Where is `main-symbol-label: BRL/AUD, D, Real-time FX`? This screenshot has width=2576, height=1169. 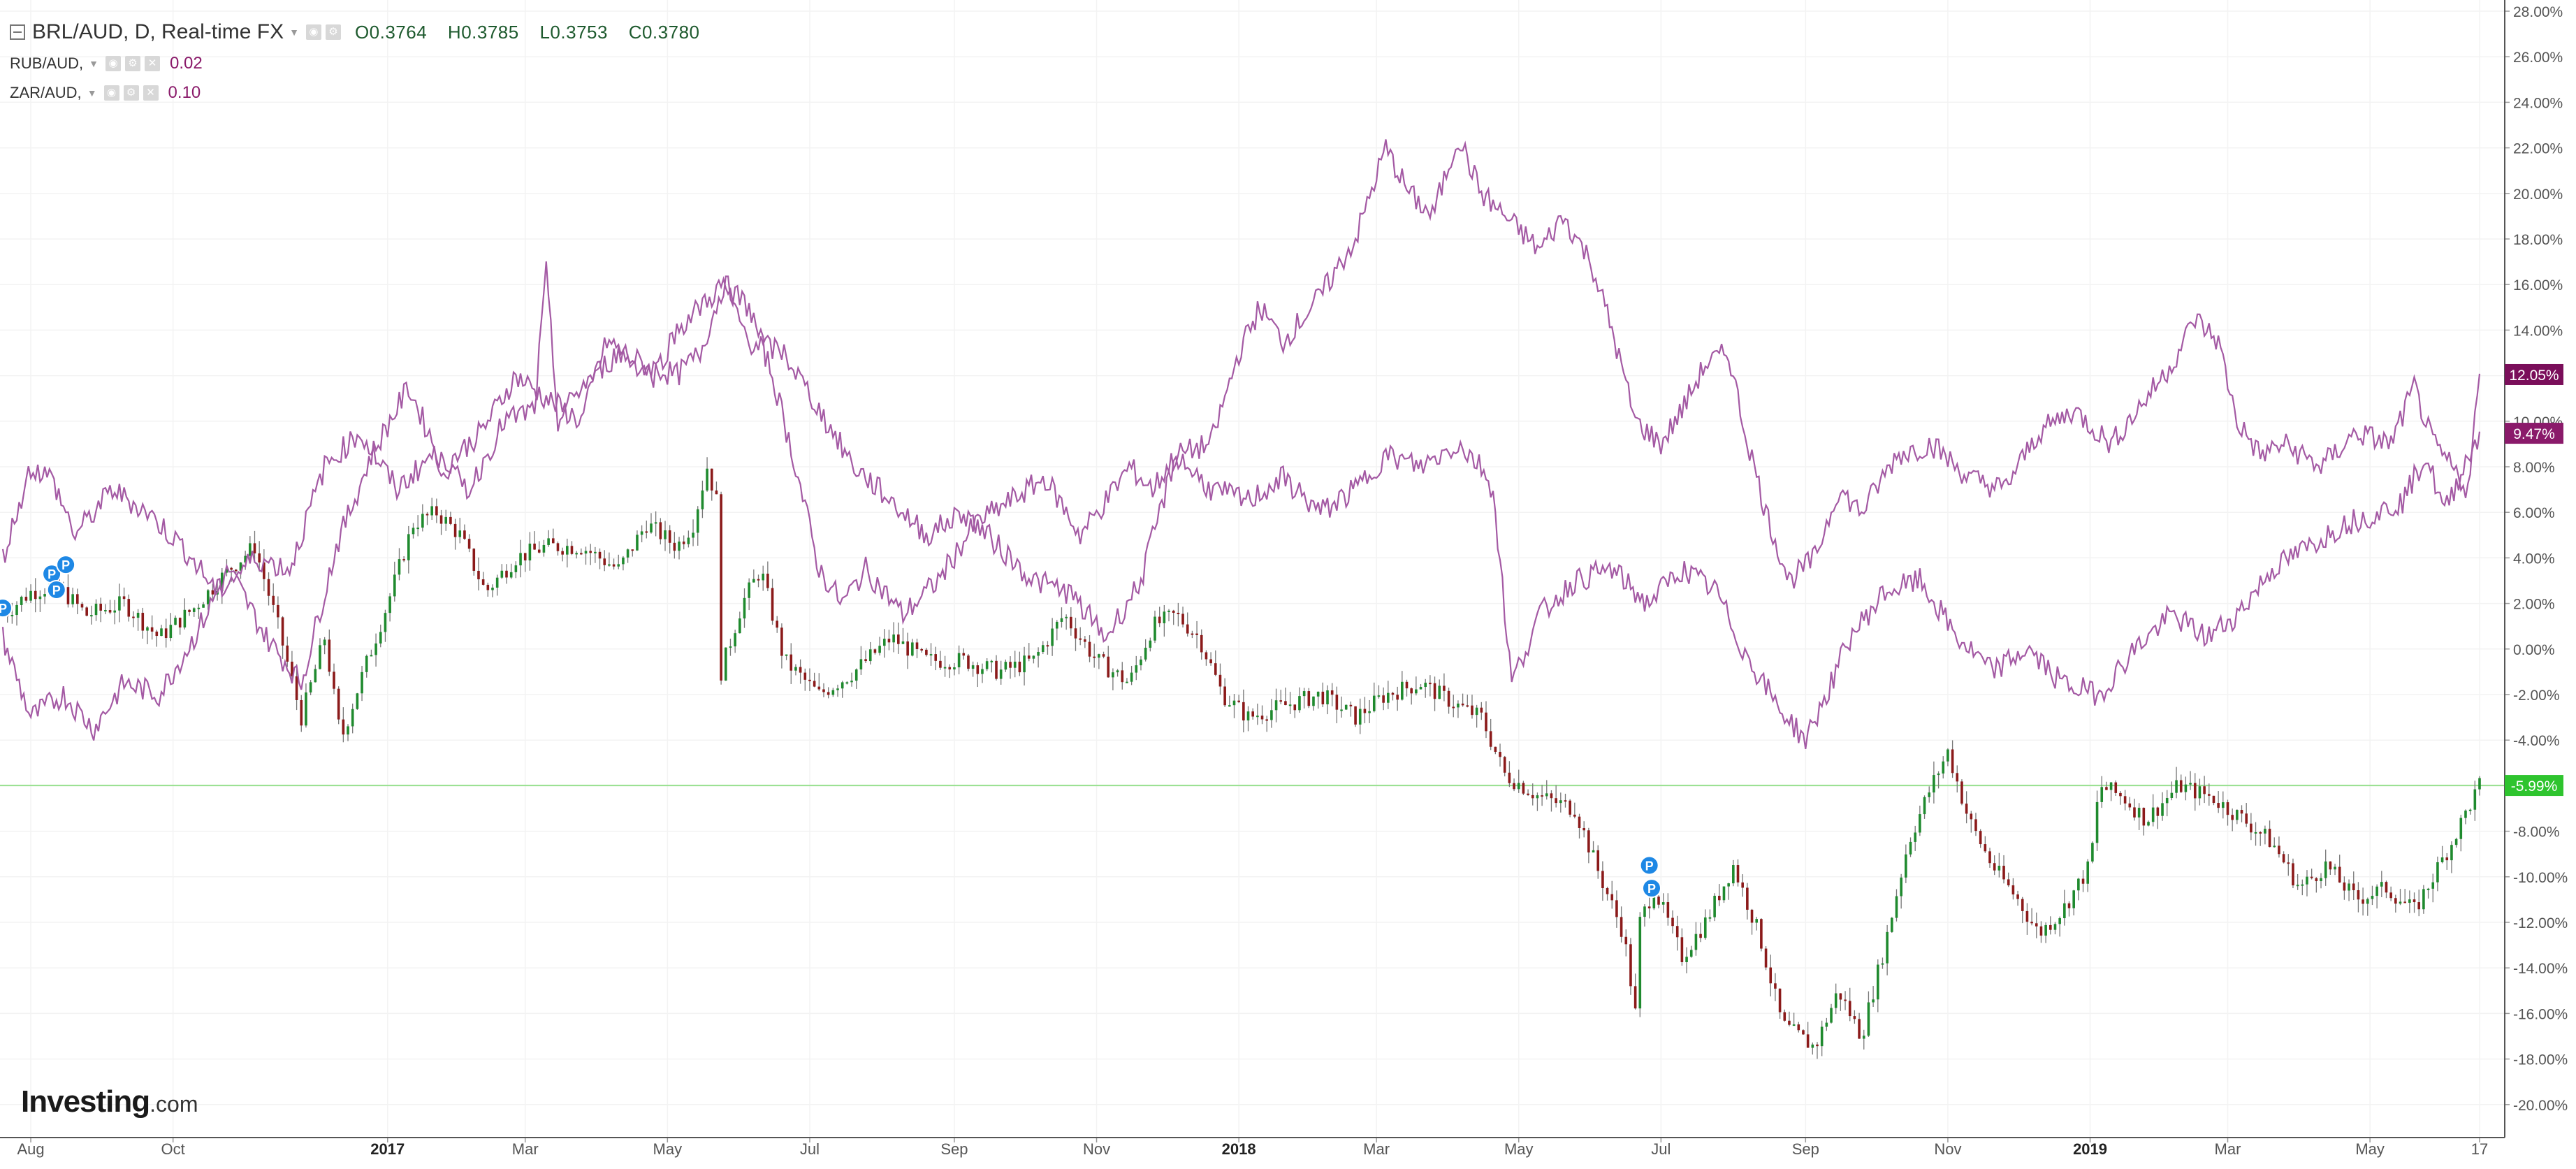 main-symbol-label: BRL/AUD, D, Real-time FX is located at coordinates (158, 32).